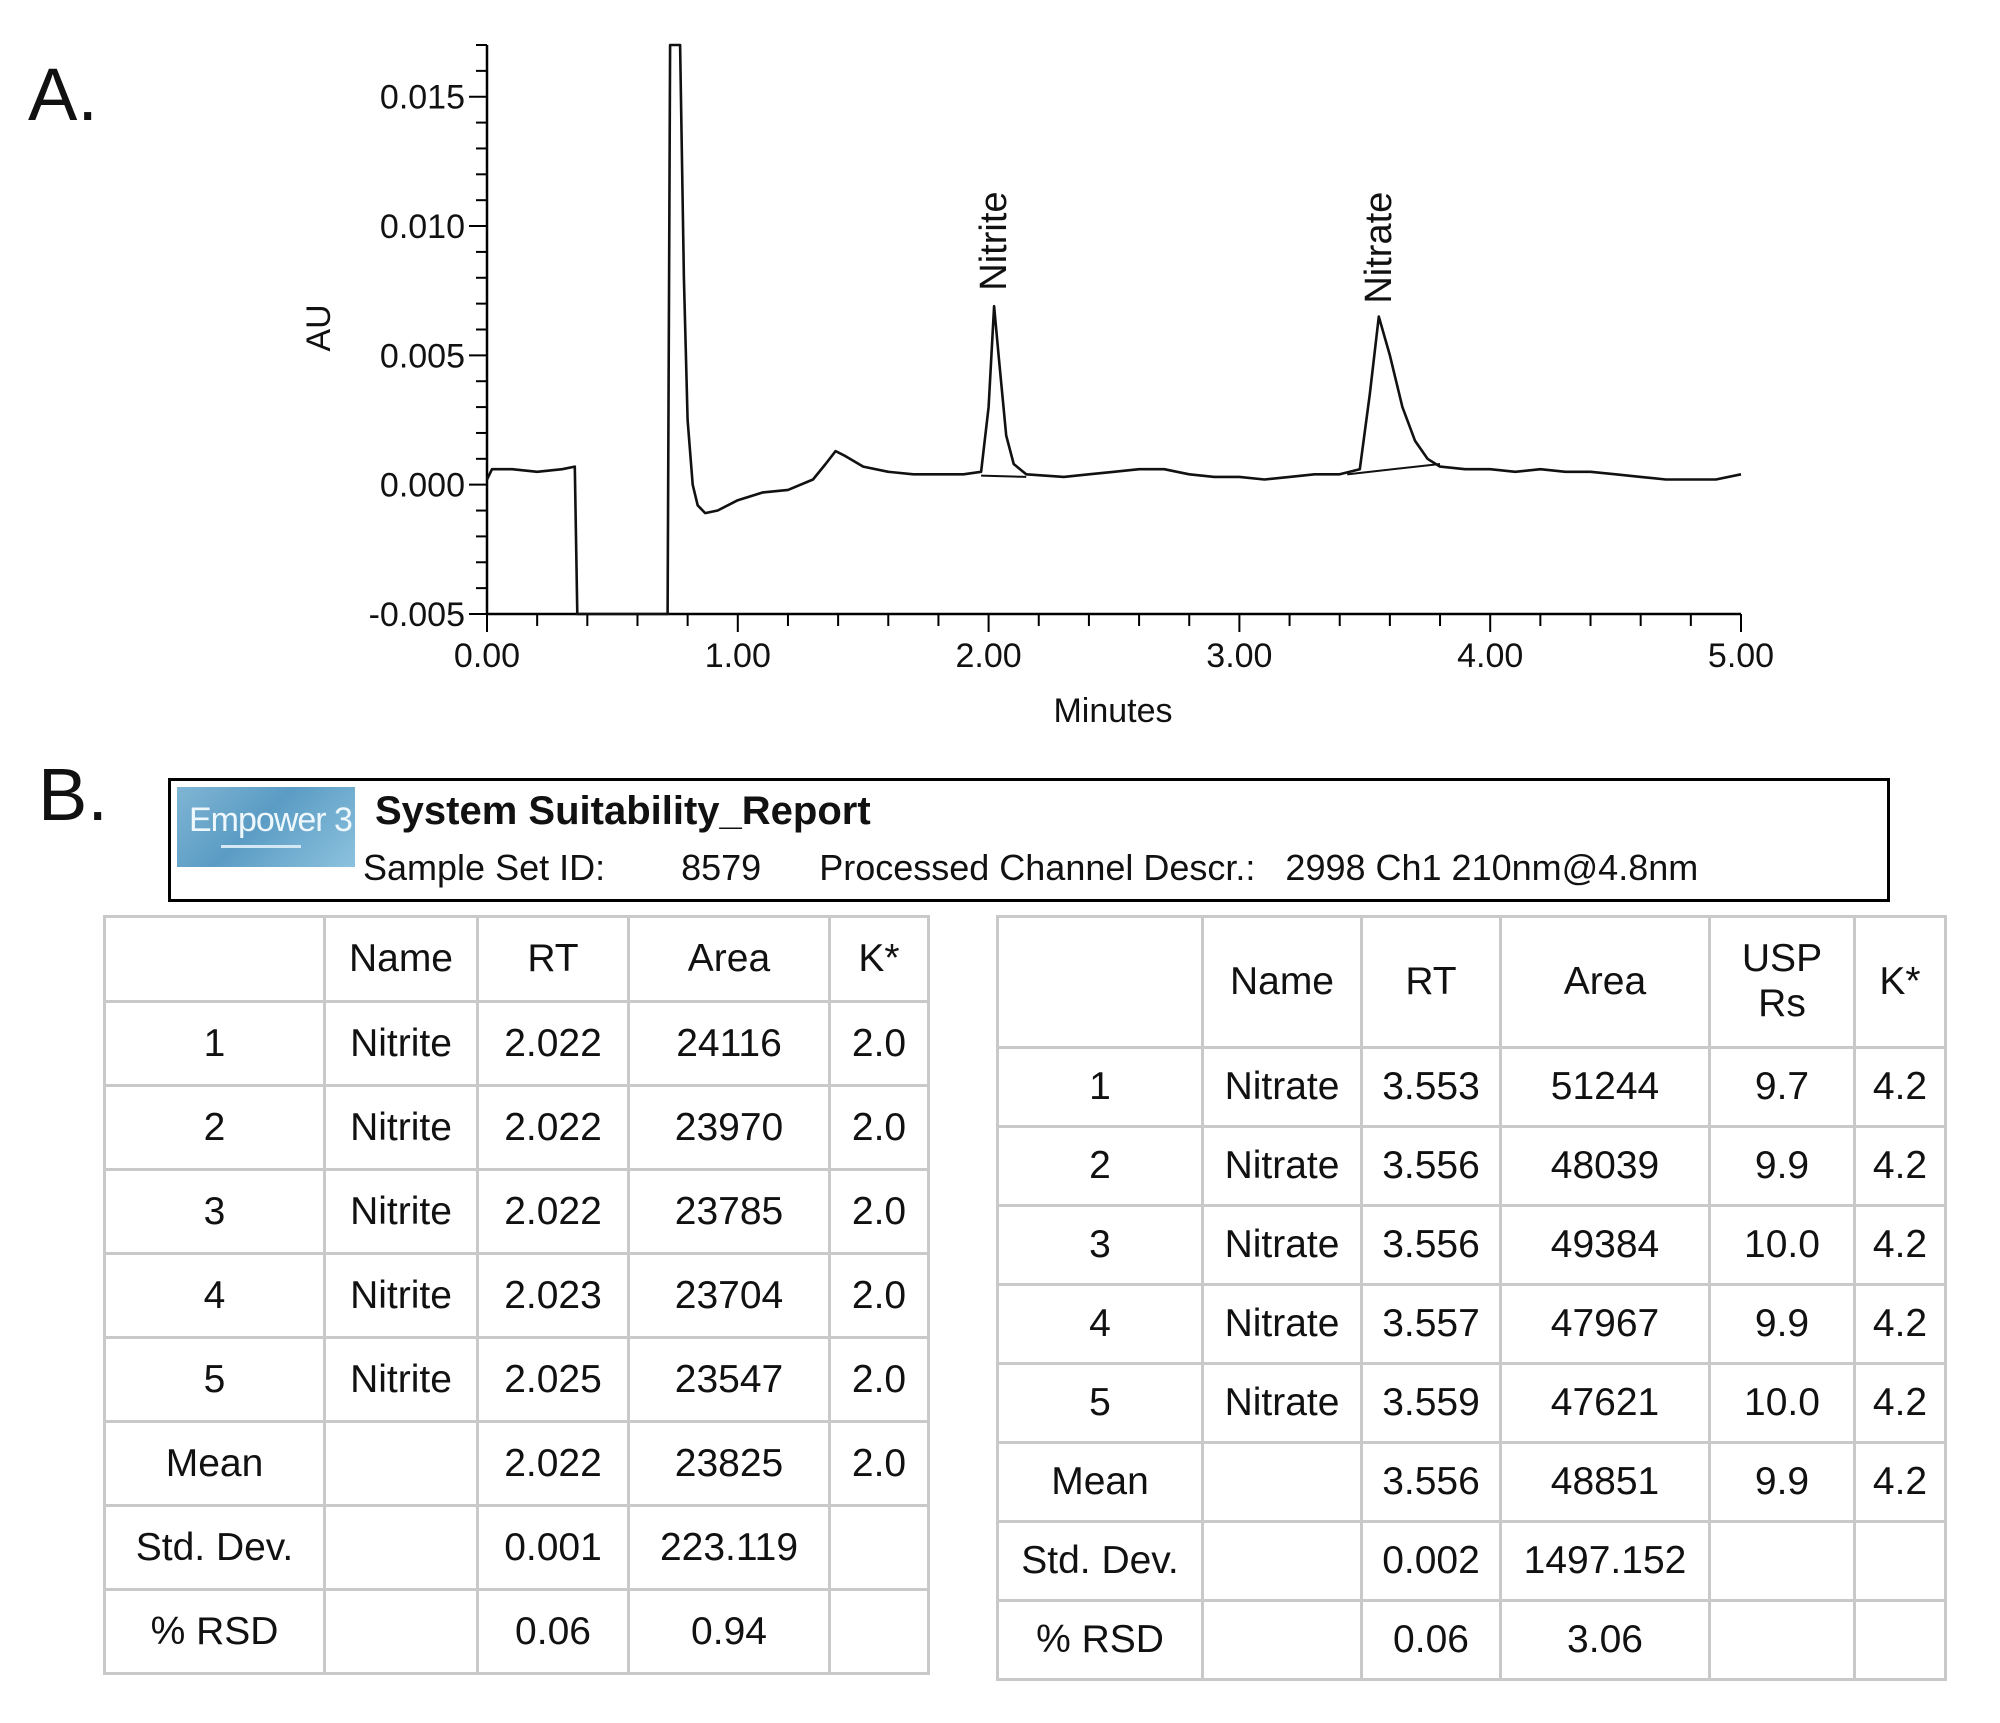 This screenshot has width=2000, height=1723. Describe the element at coordinates (729, 1127) in the screenshot. I see `nitrite-table-cell: 23970` at that location.